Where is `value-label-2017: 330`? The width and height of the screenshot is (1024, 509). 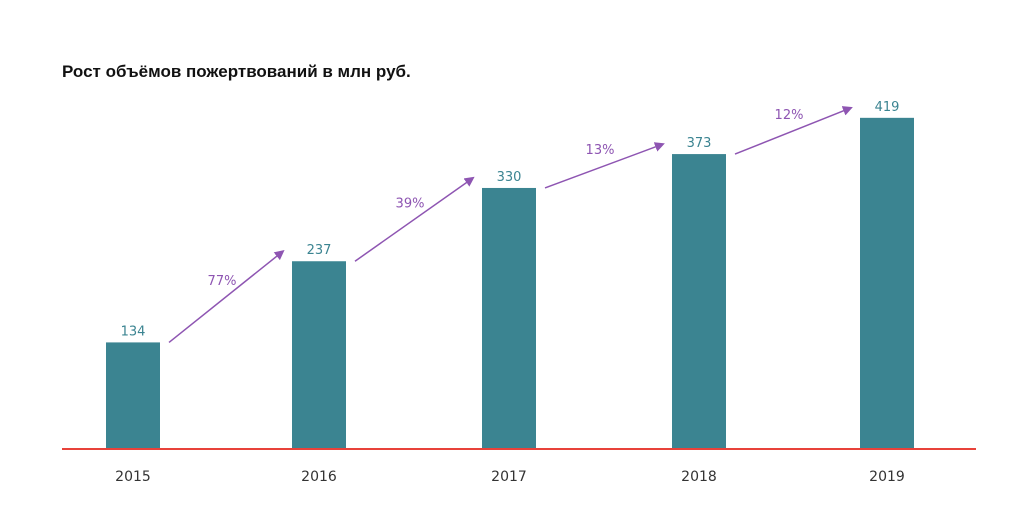
value-label-2017: 330 is located at coordinates (509, 177).